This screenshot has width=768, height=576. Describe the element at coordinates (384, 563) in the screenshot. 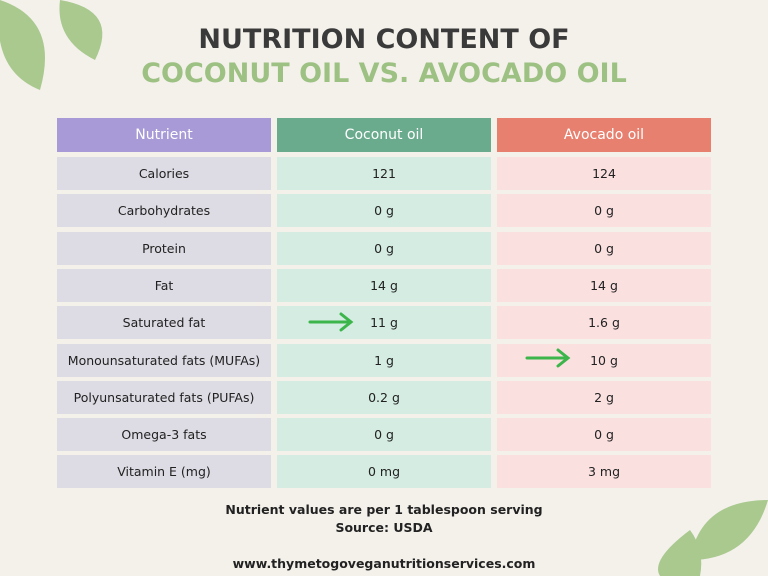

I see `url: www.thymetogoveganutritionservices.com` at that location.